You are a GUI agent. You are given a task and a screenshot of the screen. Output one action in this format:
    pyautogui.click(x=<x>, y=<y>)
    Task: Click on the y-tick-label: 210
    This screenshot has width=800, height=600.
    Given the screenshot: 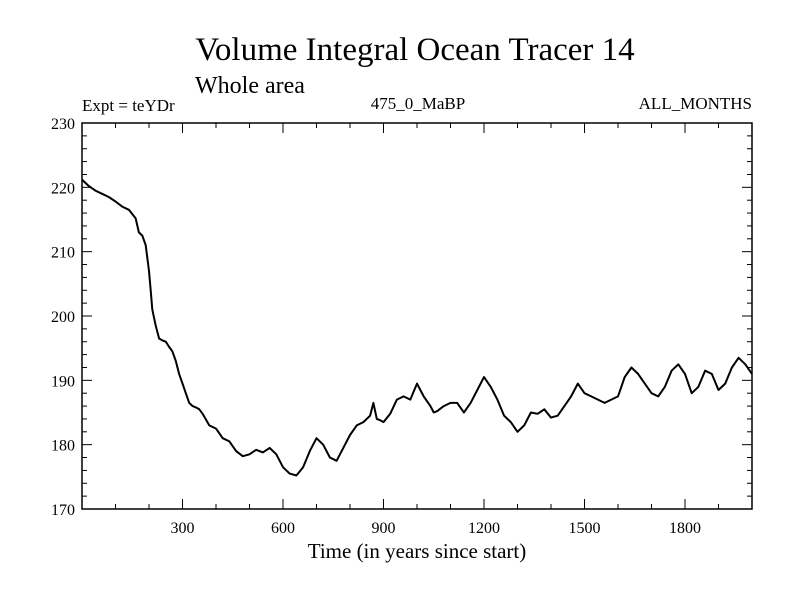 What is the action you would take?
    pyautogui.click(x=63, y=253)
    